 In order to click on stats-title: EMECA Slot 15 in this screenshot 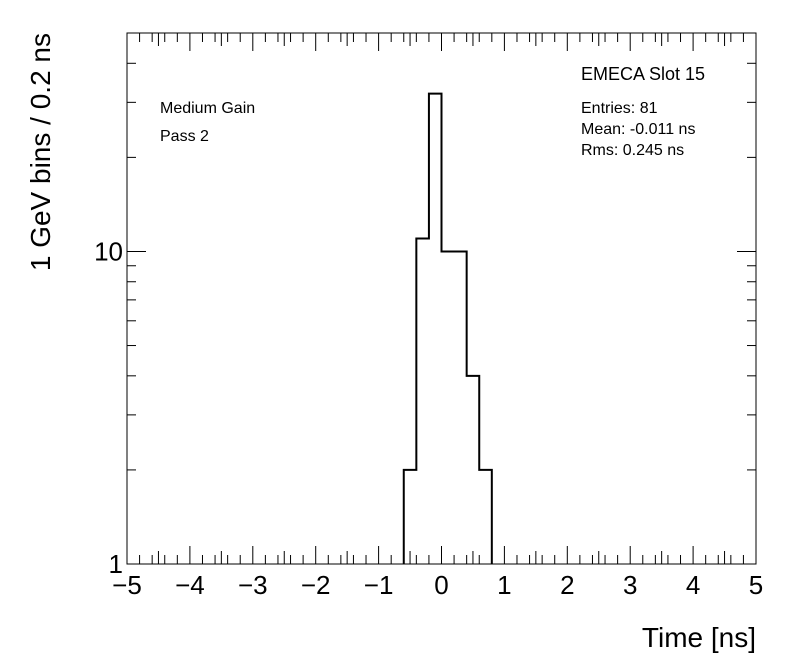, I will do `click(643, 74)`.